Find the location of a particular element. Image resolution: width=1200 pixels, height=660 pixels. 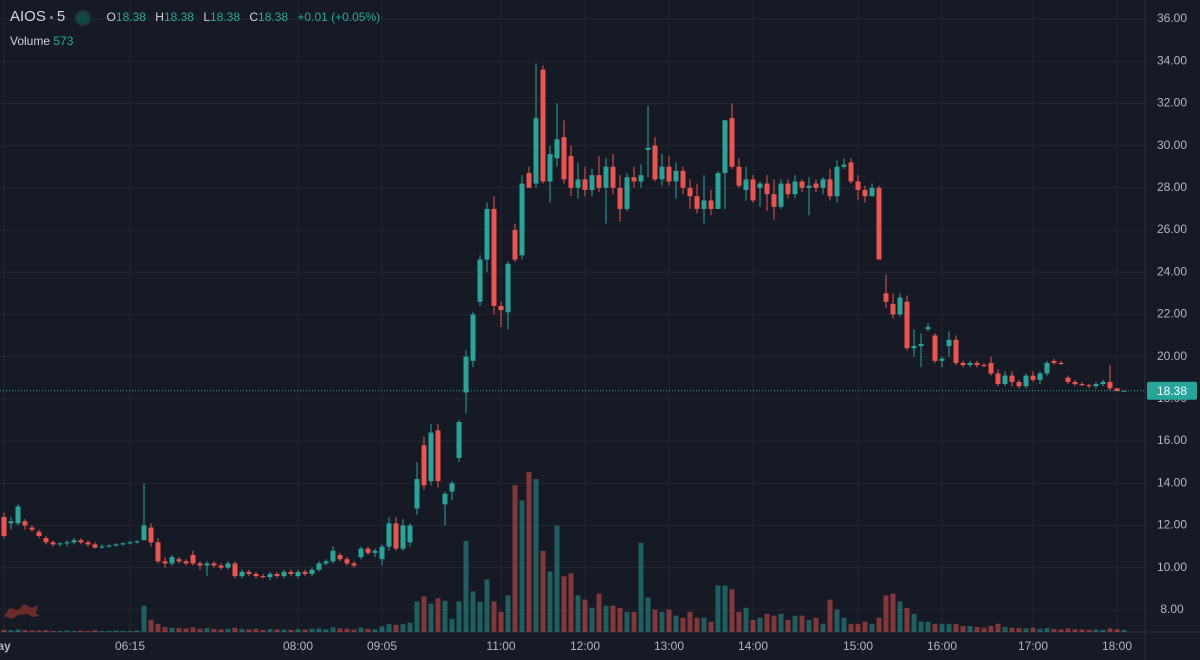

y-tick-label: 22.00 is located at coordinates (1172, 314).